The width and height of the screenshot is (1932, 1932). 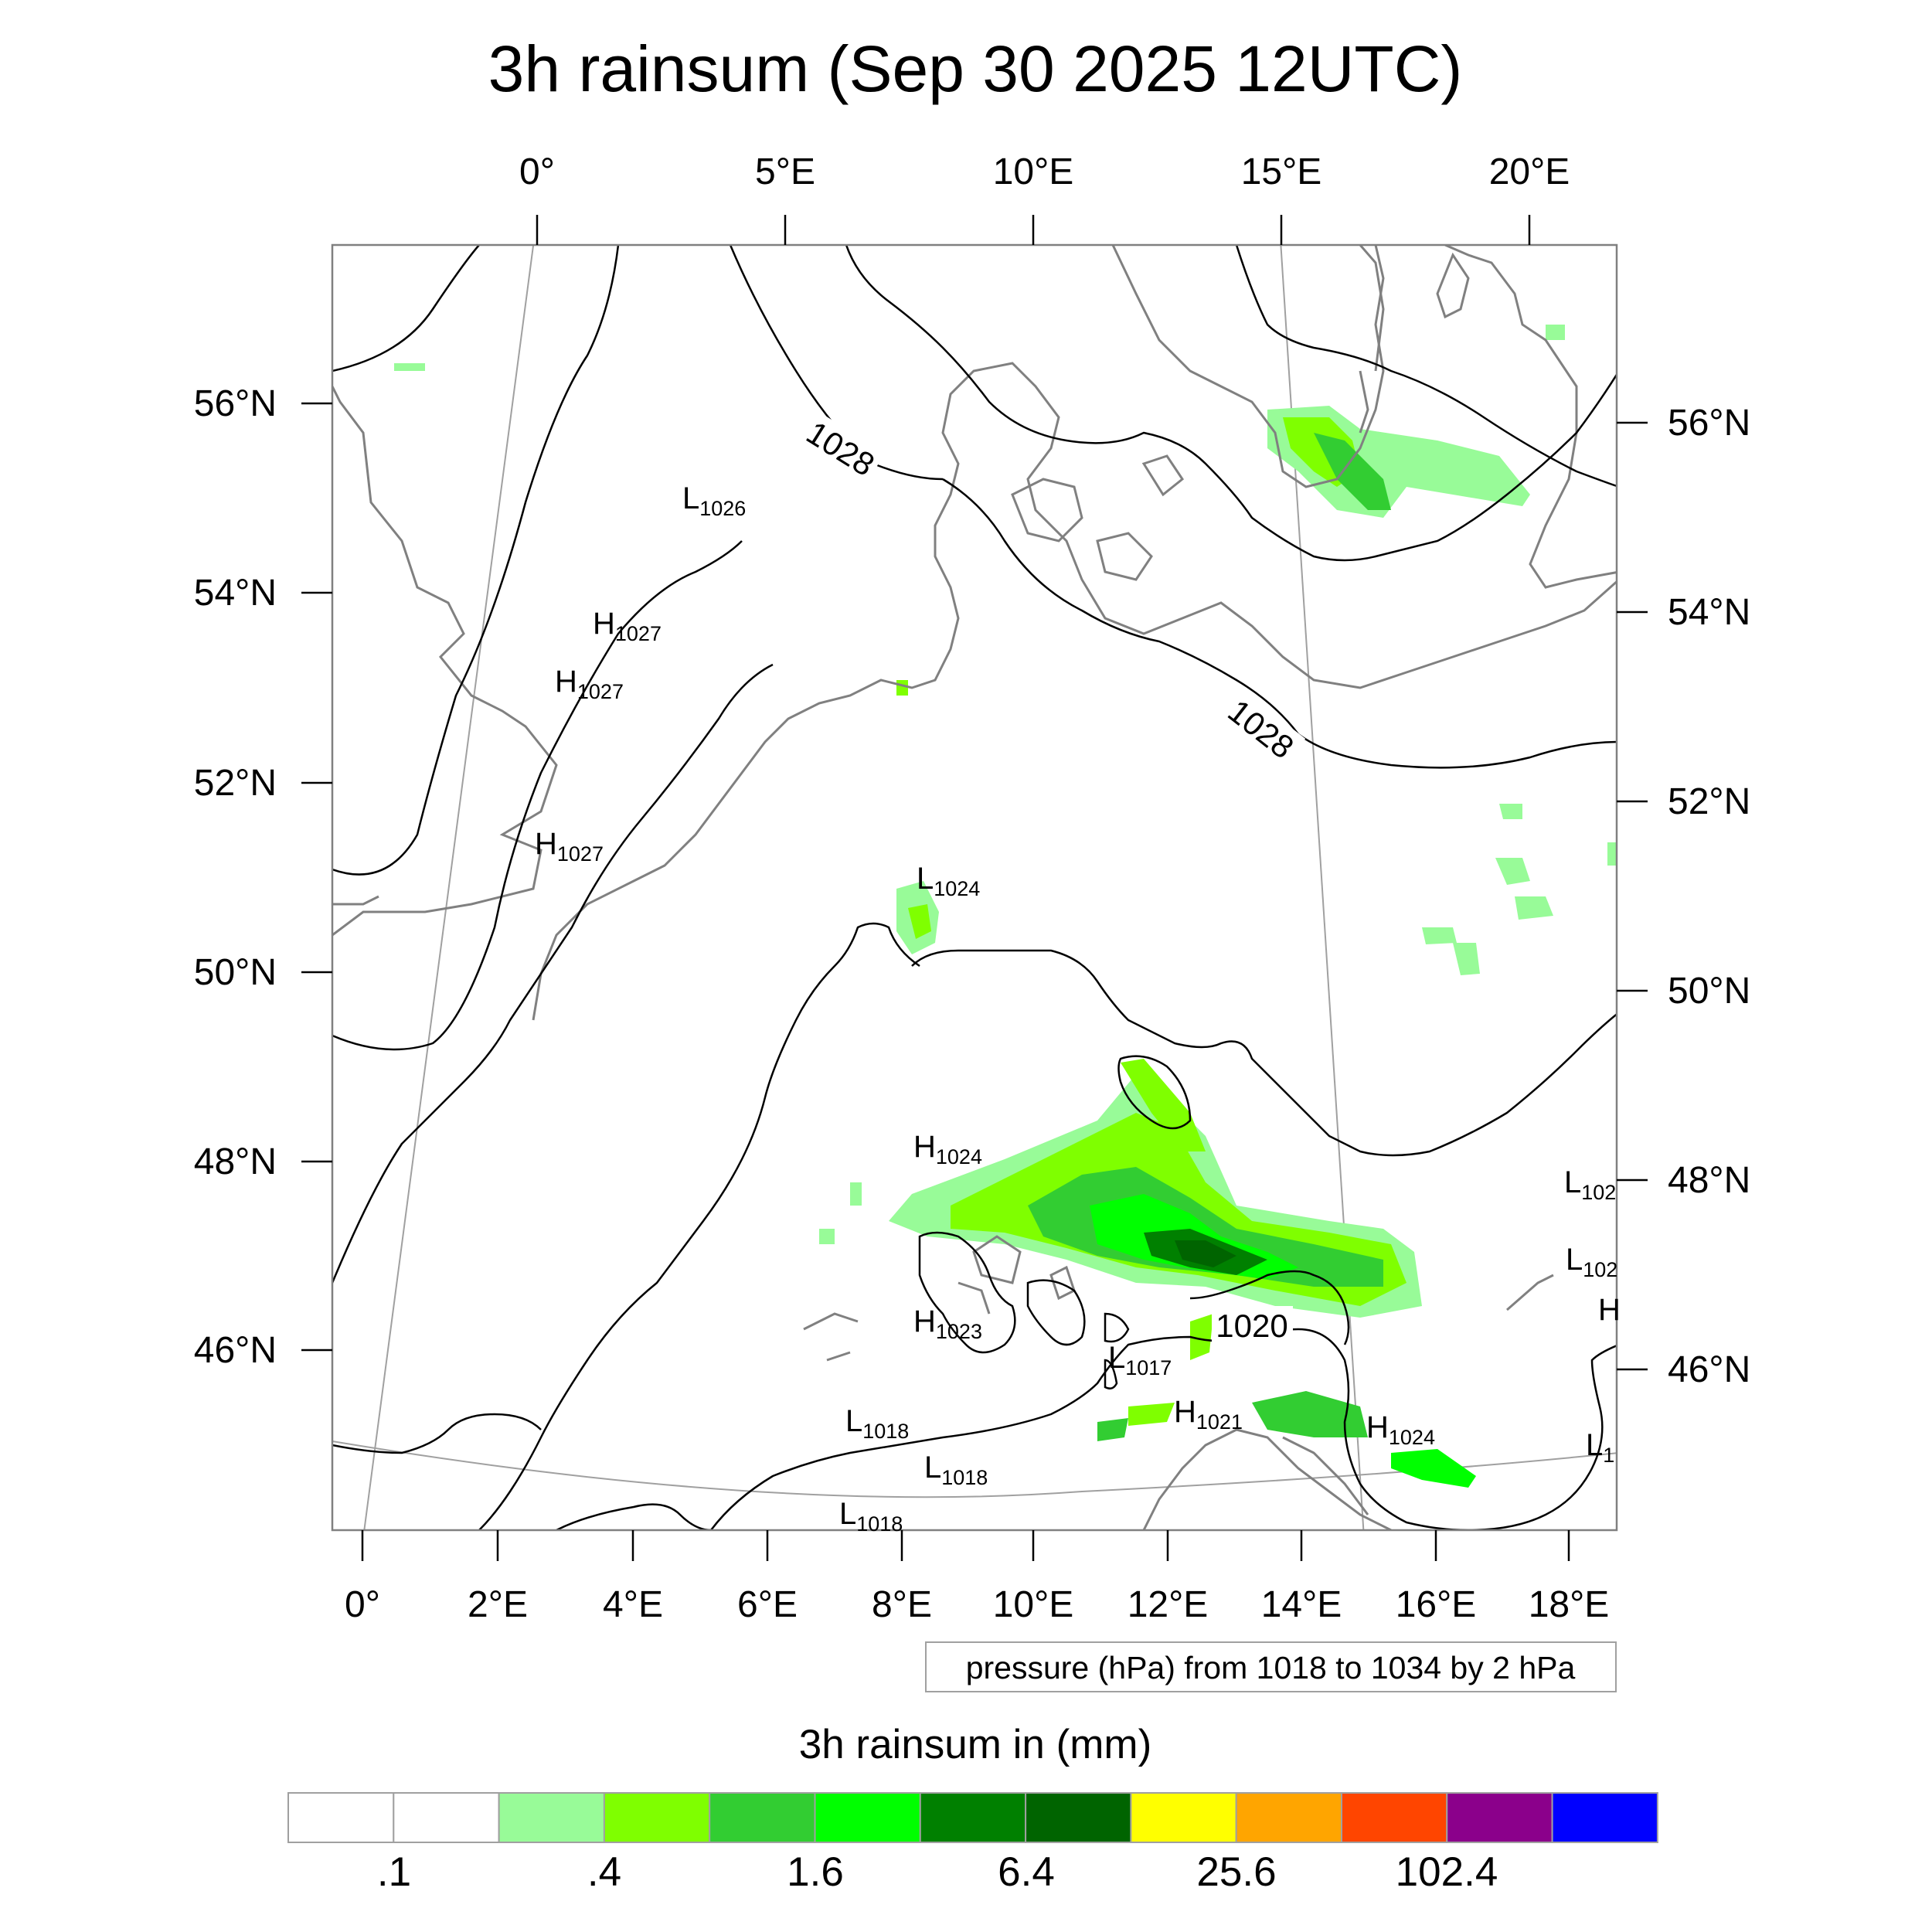 What do you see at coordinates (633, 1604) in the screenshot?
I see `lon-label: 4°E` at bounding box center [633, 1604].